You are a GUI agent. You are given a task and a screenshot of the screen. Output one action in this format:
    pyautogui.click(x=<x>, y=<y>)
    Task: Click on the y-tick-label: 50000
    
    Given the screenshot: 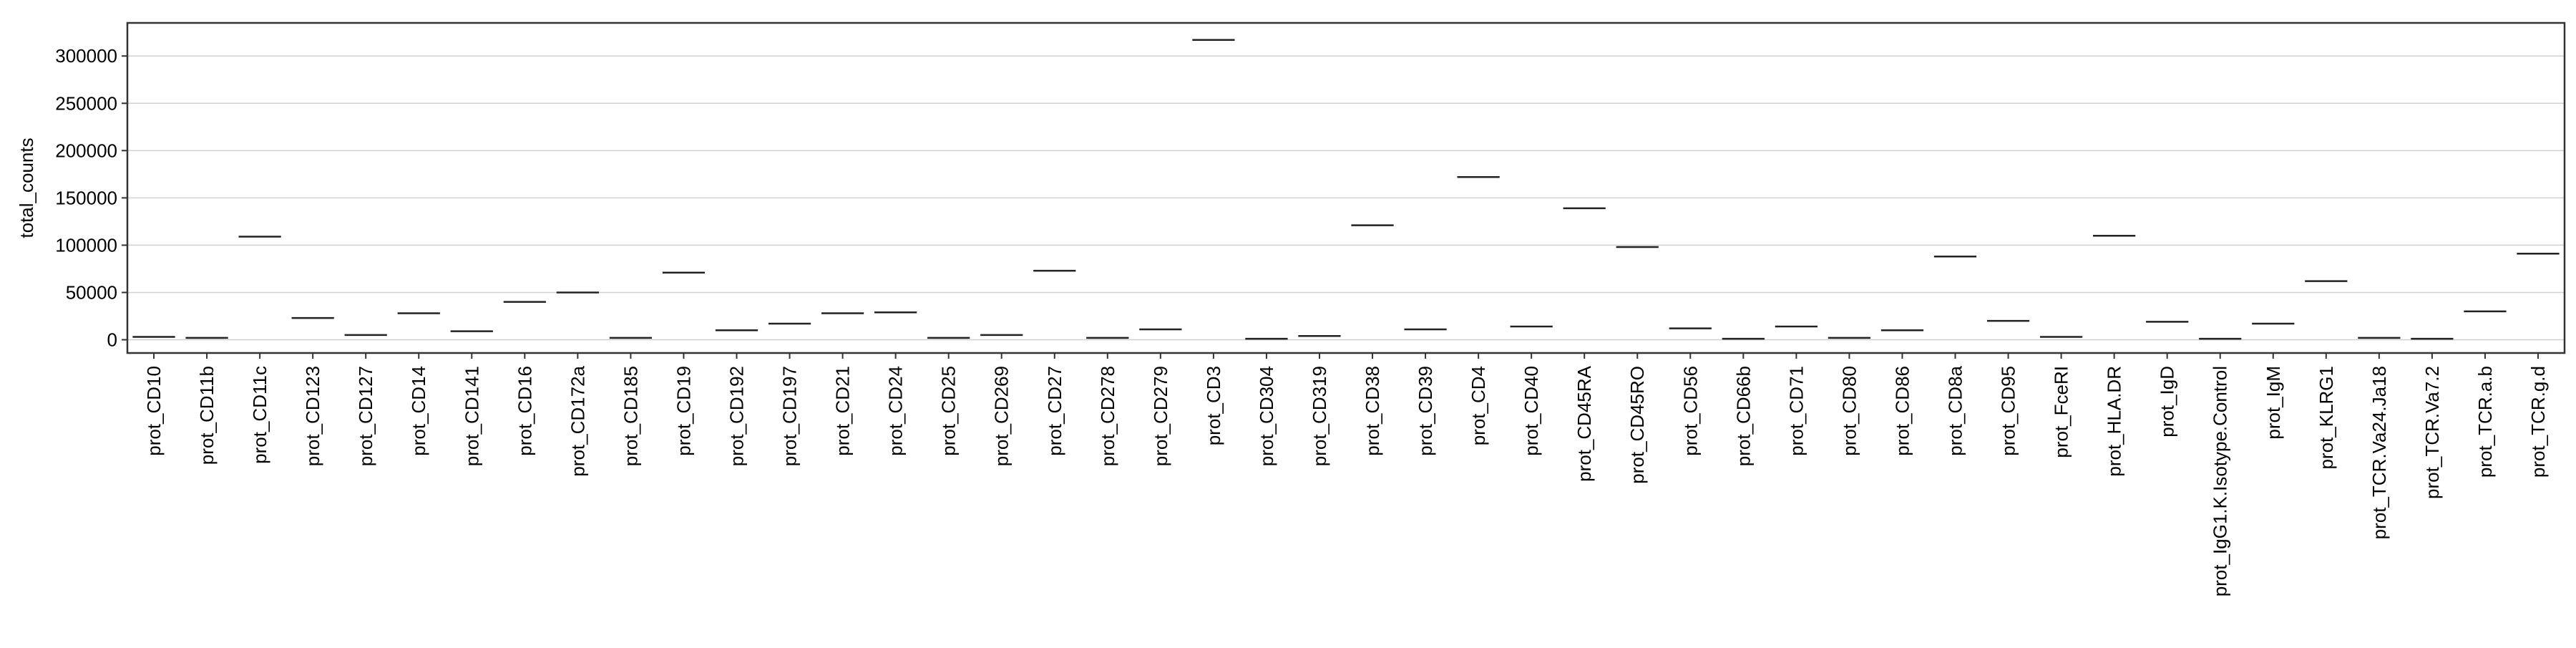 What is the action you would take?
    pyautogui.click(x=91, y=292)
    